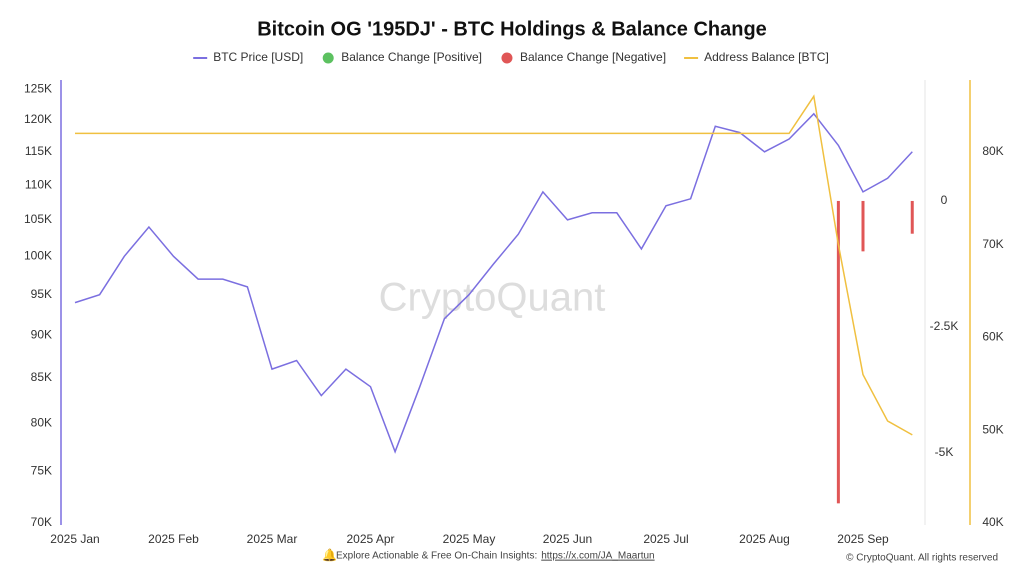 Image resolution: width=1024 pixels, height=576 pixels. Describe the element at coordinates (764, 539) in the screenshot. I see `x-tick-label: 2025 Aug` at that location.